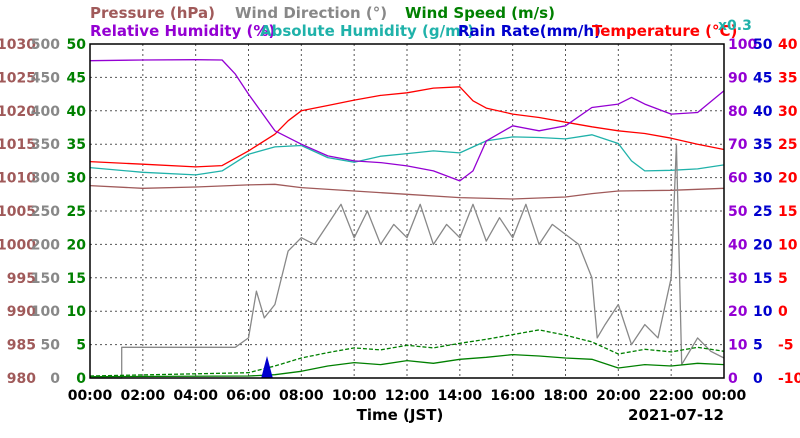  I want to click on y-tick-pressure: 1005, so click(18, 212).